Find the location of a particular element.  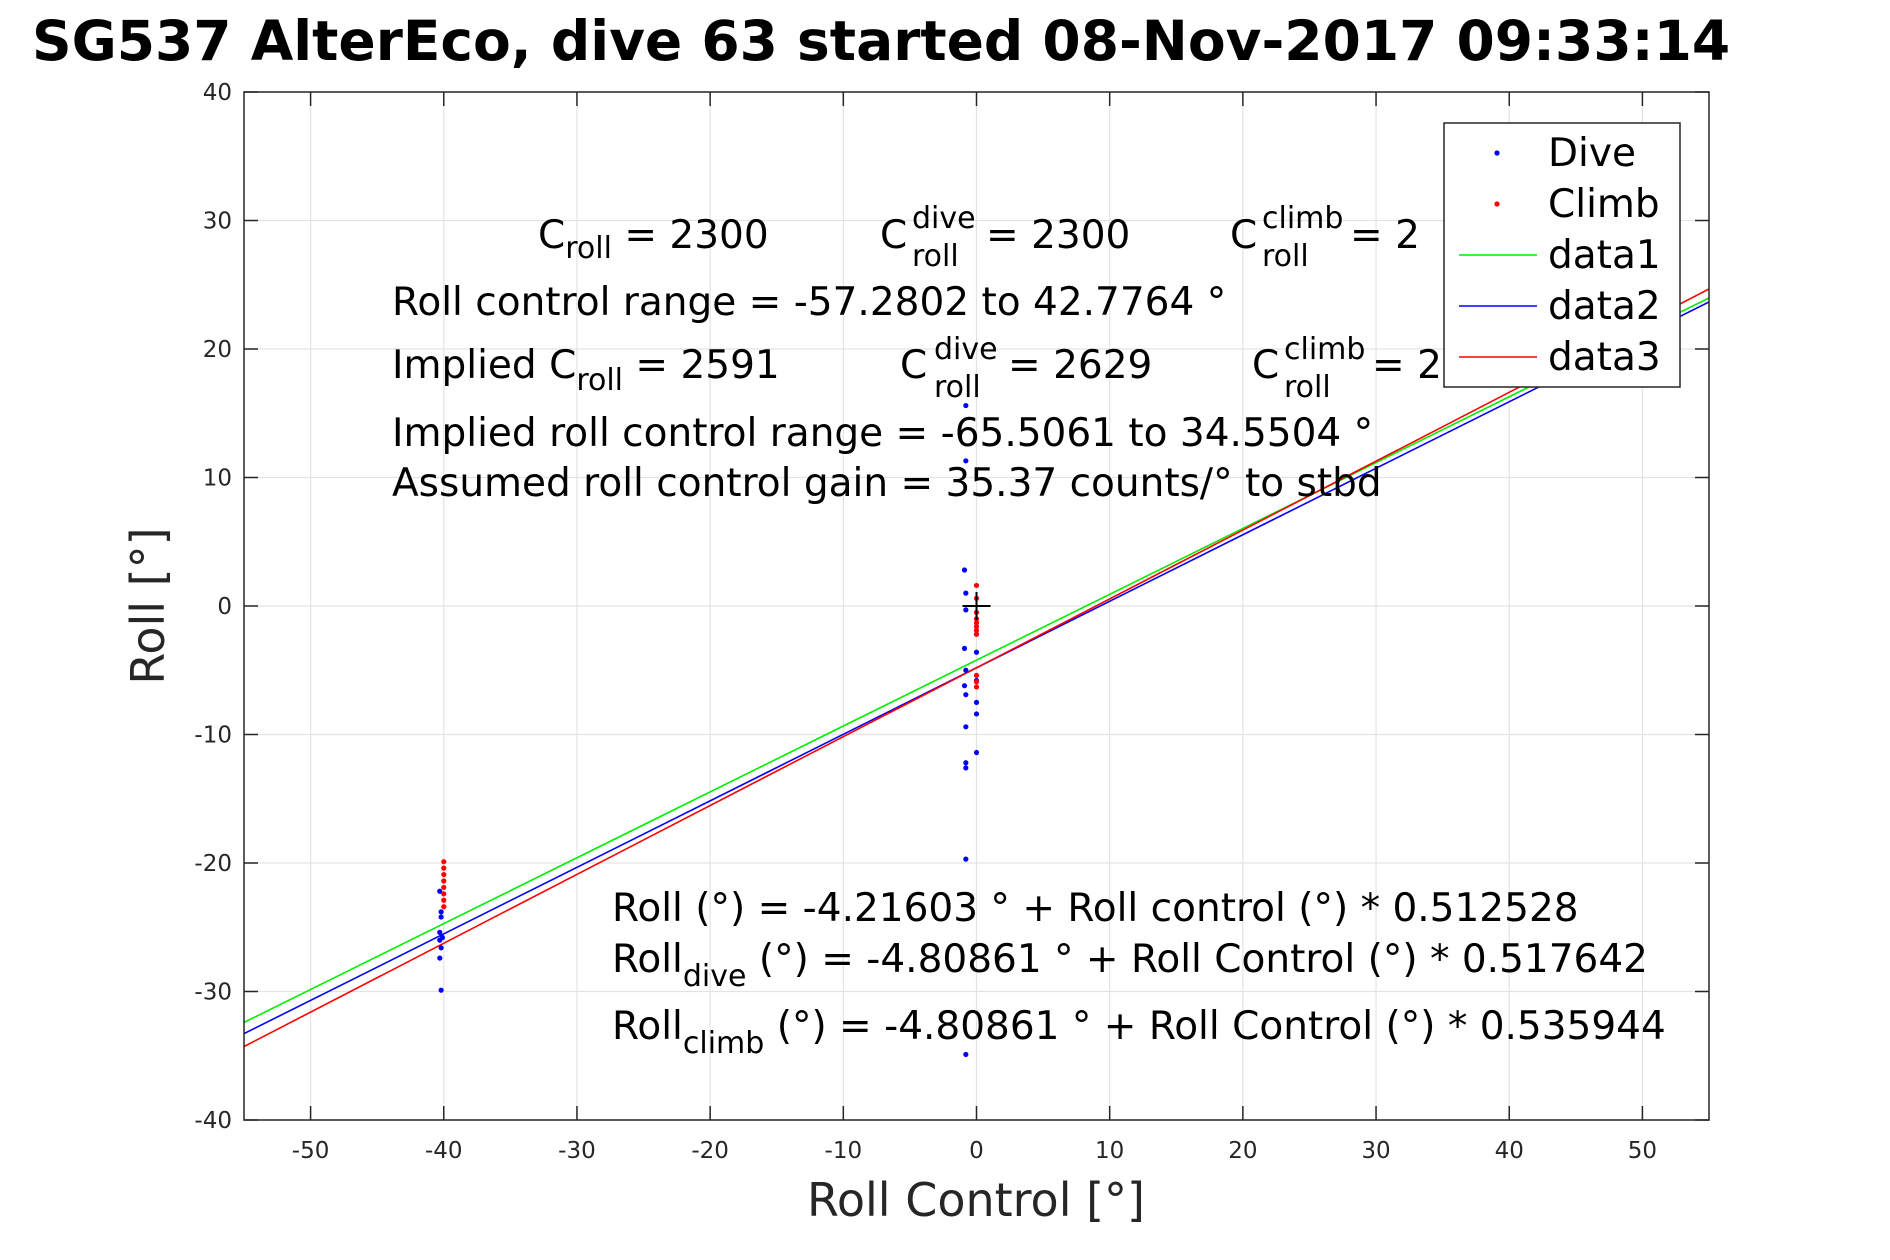

legend-label-dive: Dive is located at coordinates (1592, 153).